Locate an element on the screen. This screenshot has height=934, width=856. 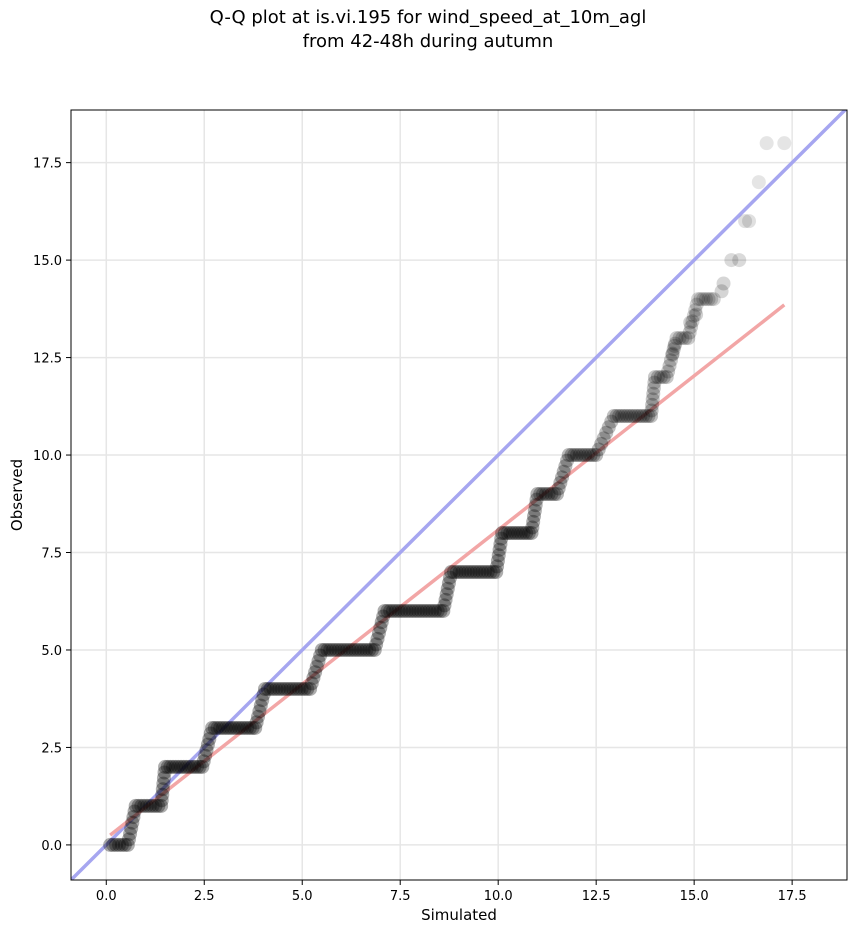
x-tick-label: 12.5 is located at coordinates (596, 896).